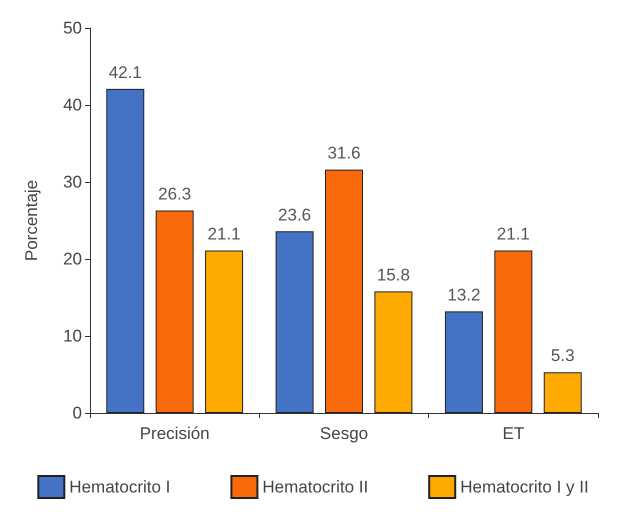 This screenshot has width=627, height=514. I want to click on y-tick-label: 0, so click(77, 413).